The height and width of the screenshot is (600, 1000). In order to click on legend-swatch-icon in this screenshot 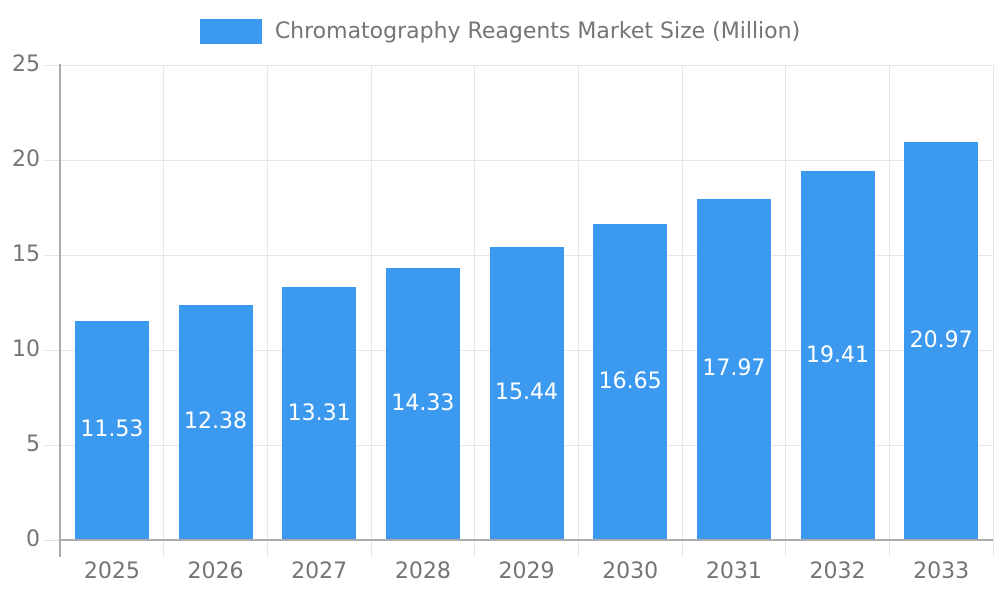, I will do `click(230, 31)`.